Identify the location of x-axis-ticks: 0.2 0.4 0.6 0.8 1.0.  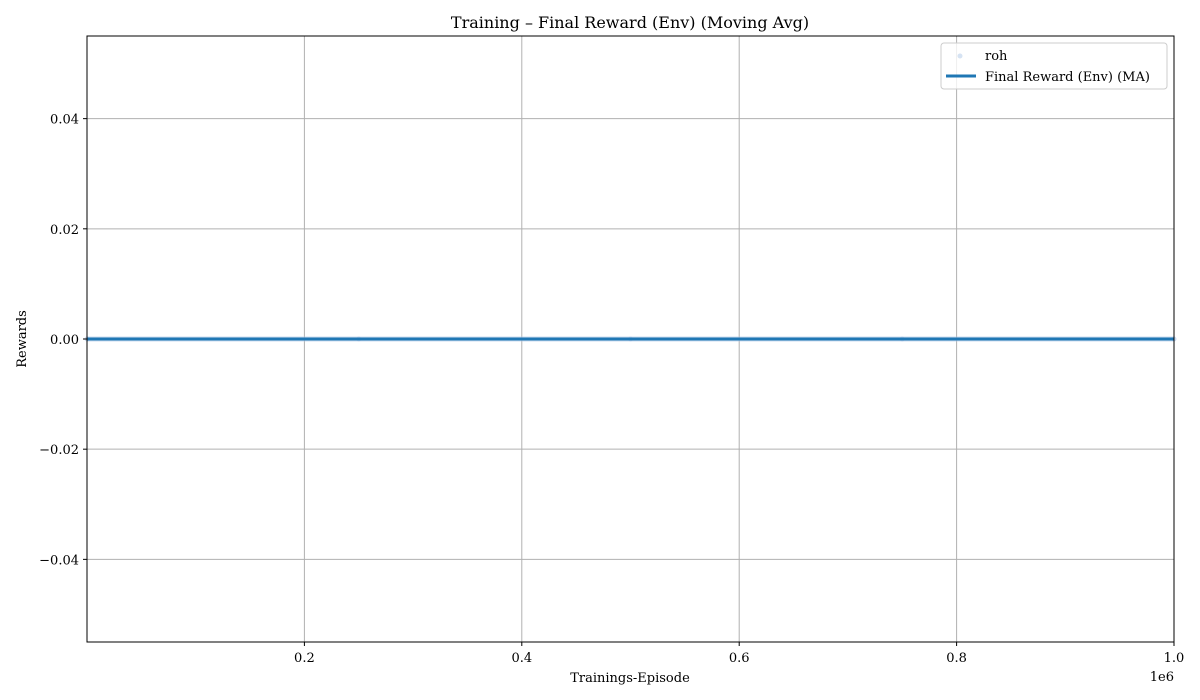
(739, 654).